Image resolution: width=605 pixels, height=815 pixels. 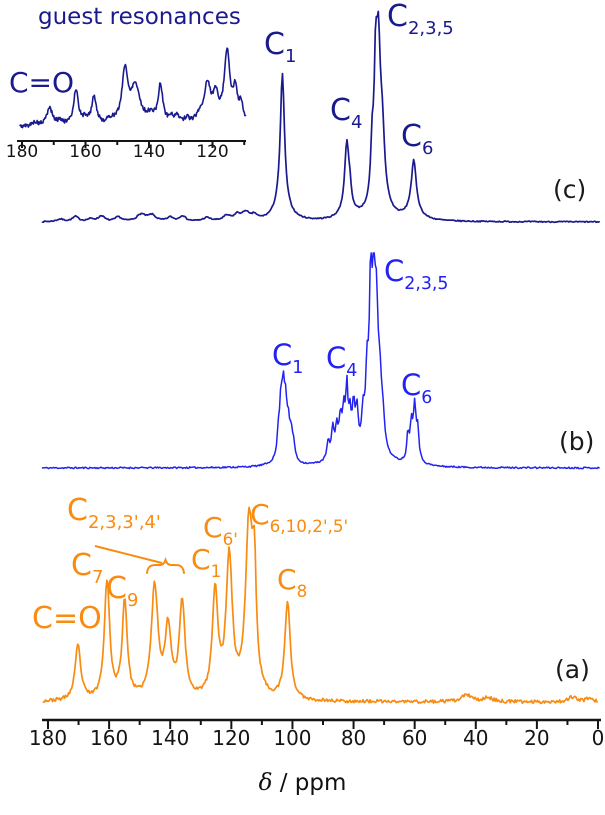 What do you see at coordinates (570, 189) in the screenshot?
I see `panel-label-c: (c)` at bounding box center [570, 189].